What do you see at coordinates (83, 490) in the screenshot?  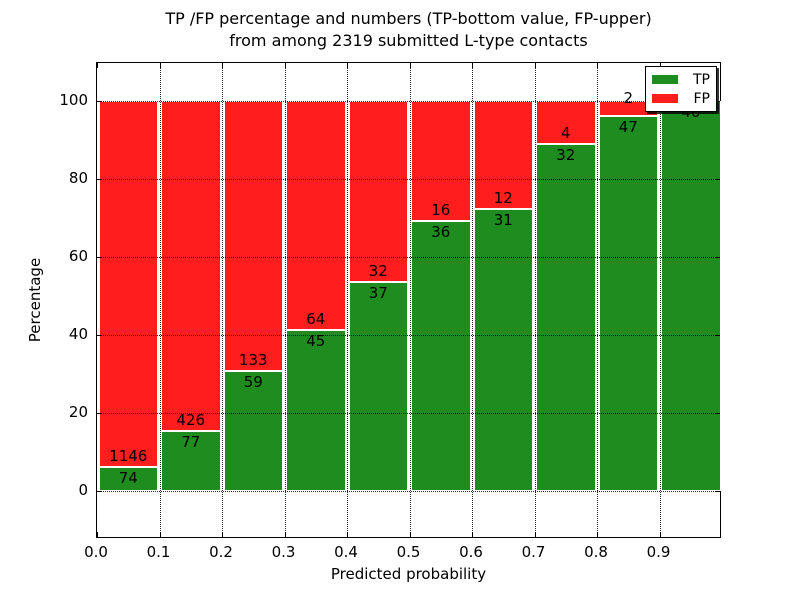 I see `y-tick-label: 0` at bounding box center [83, 490].